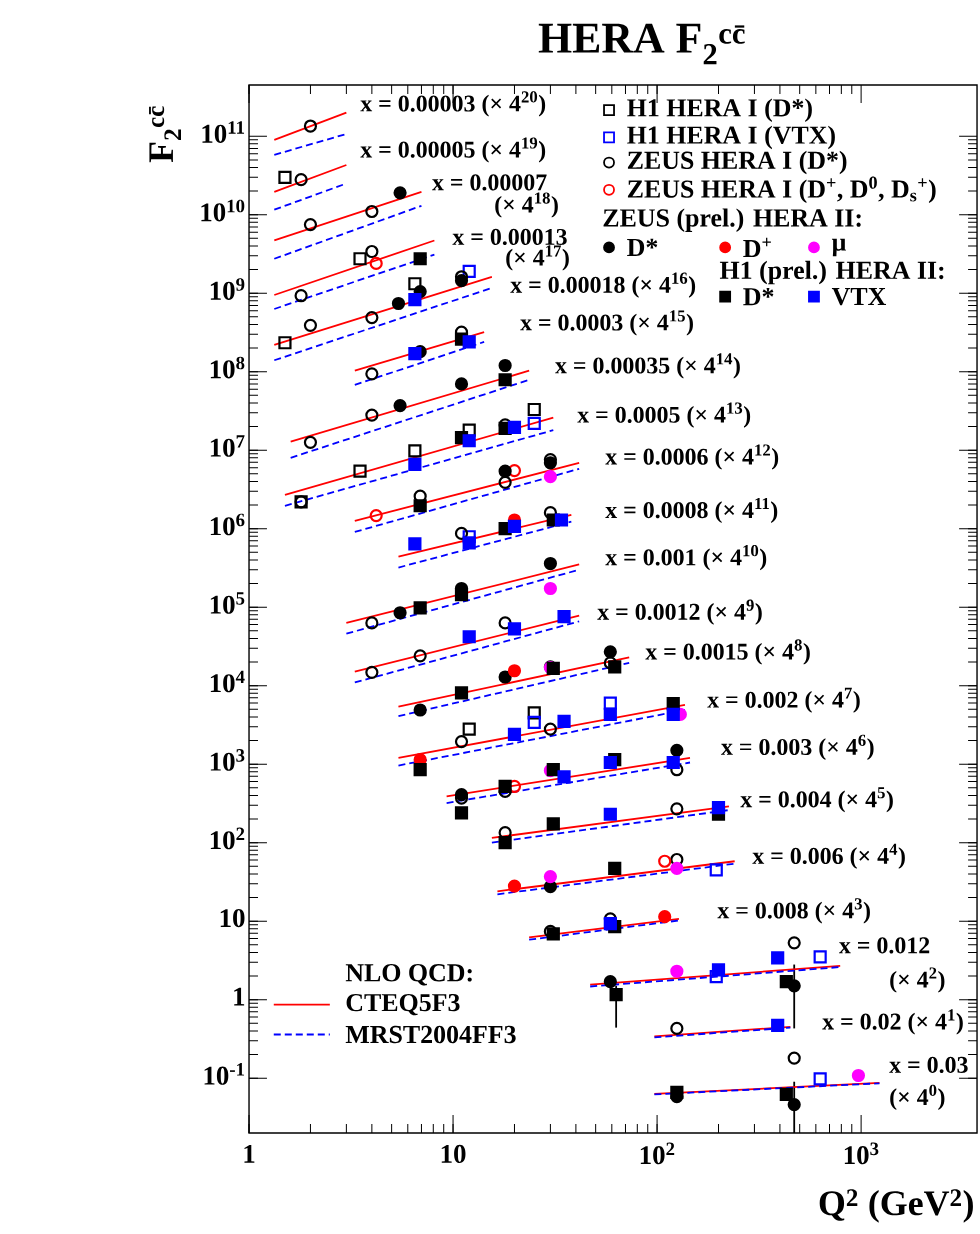  Describe the element at coordinates (408, 975) in the screenshot. I see `legend-title: NLO QCD:` at that location.